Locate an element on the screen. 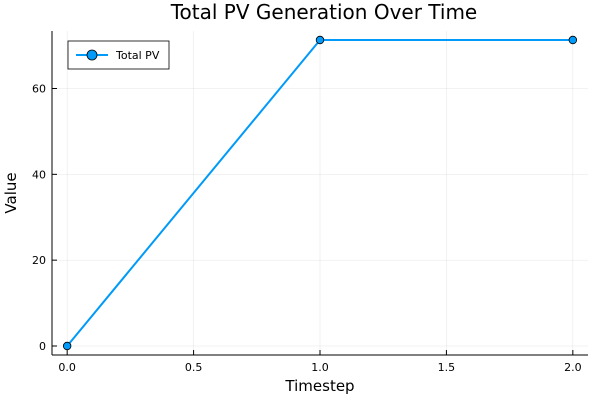 This screenshot has width=600, height=400. y-axis-label: Value is located at coordinates (11, 192).